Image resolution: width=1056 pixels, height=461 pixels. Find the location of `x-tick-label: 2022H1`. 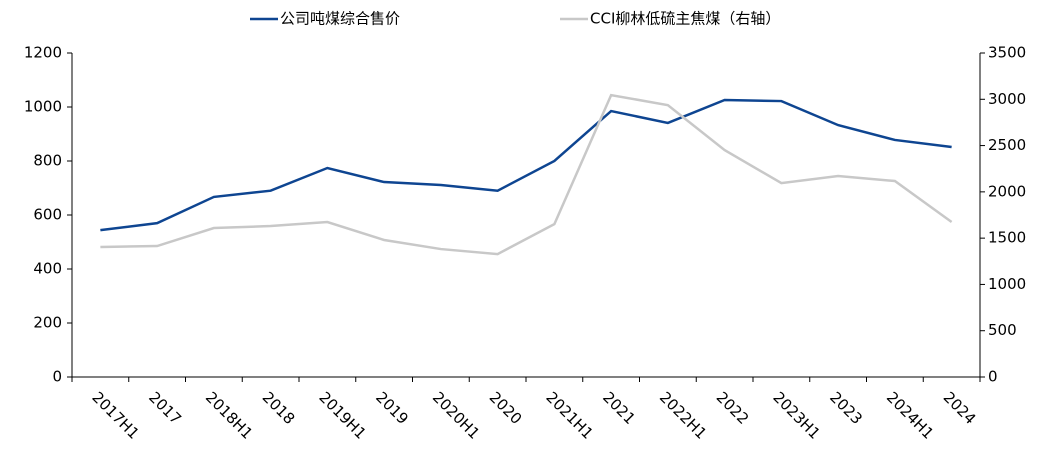

x-tick-label: 2022H1 is located at coordinates (683, 415).